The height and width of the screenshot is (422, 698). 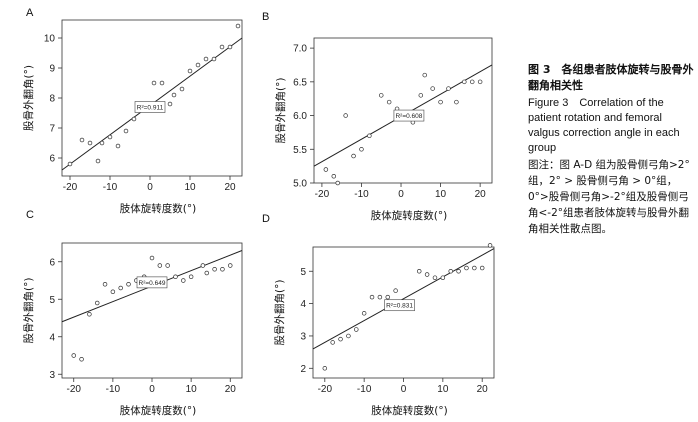 What do you see at coordinates (300, 184) in the screenshot?
I see `y-tick-label: 5.0` at bounding box center [300, 184].